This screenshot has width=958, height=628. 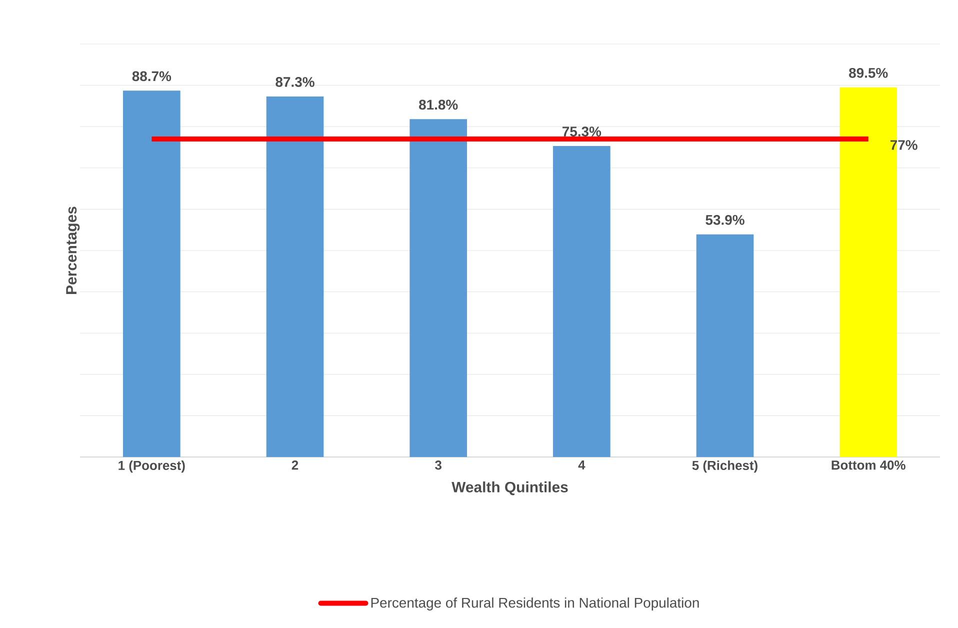 I want to click on x-tick-label: 4, so click(x=582, y=465).